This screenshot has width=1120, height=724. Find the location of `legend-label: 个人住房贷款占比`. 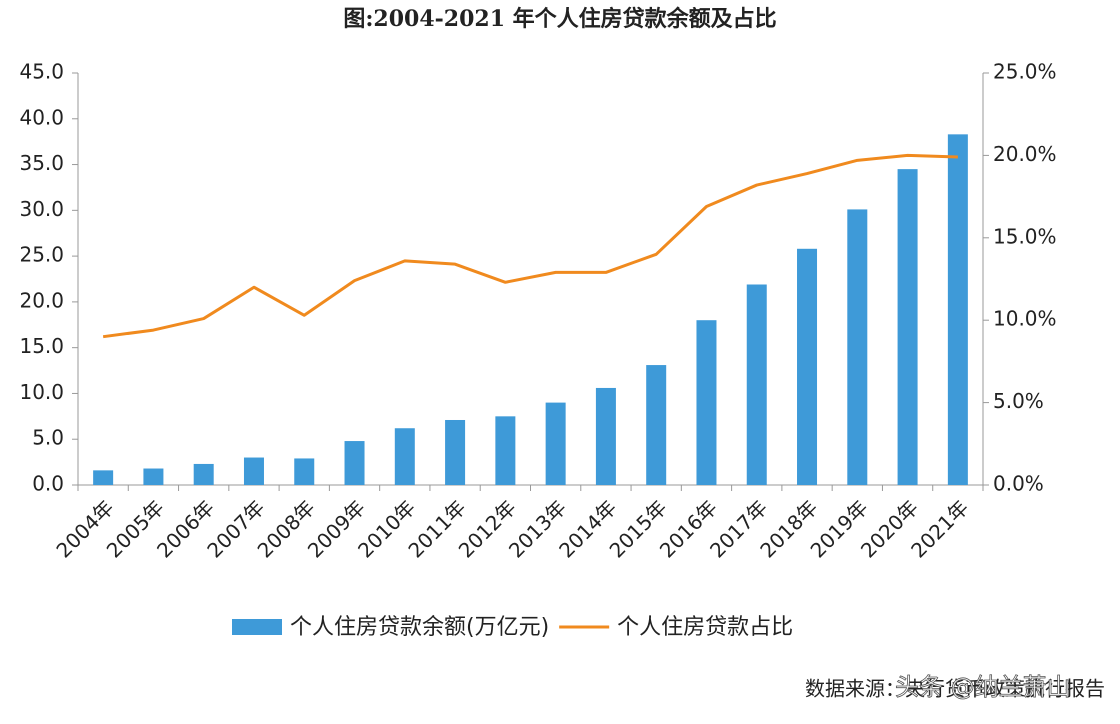

legend-label: 个人住房贷款占比 is located at coordinates (705, 627).